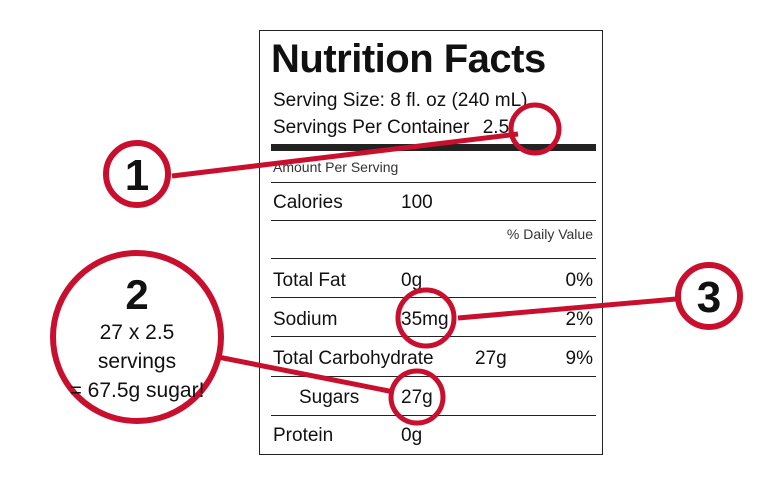 The height and width of the screenshot is (489, 782). Describe the element at coordinates (496, 127) in the screenshot. I see `servings-per-container-value: 2.5` at that location.